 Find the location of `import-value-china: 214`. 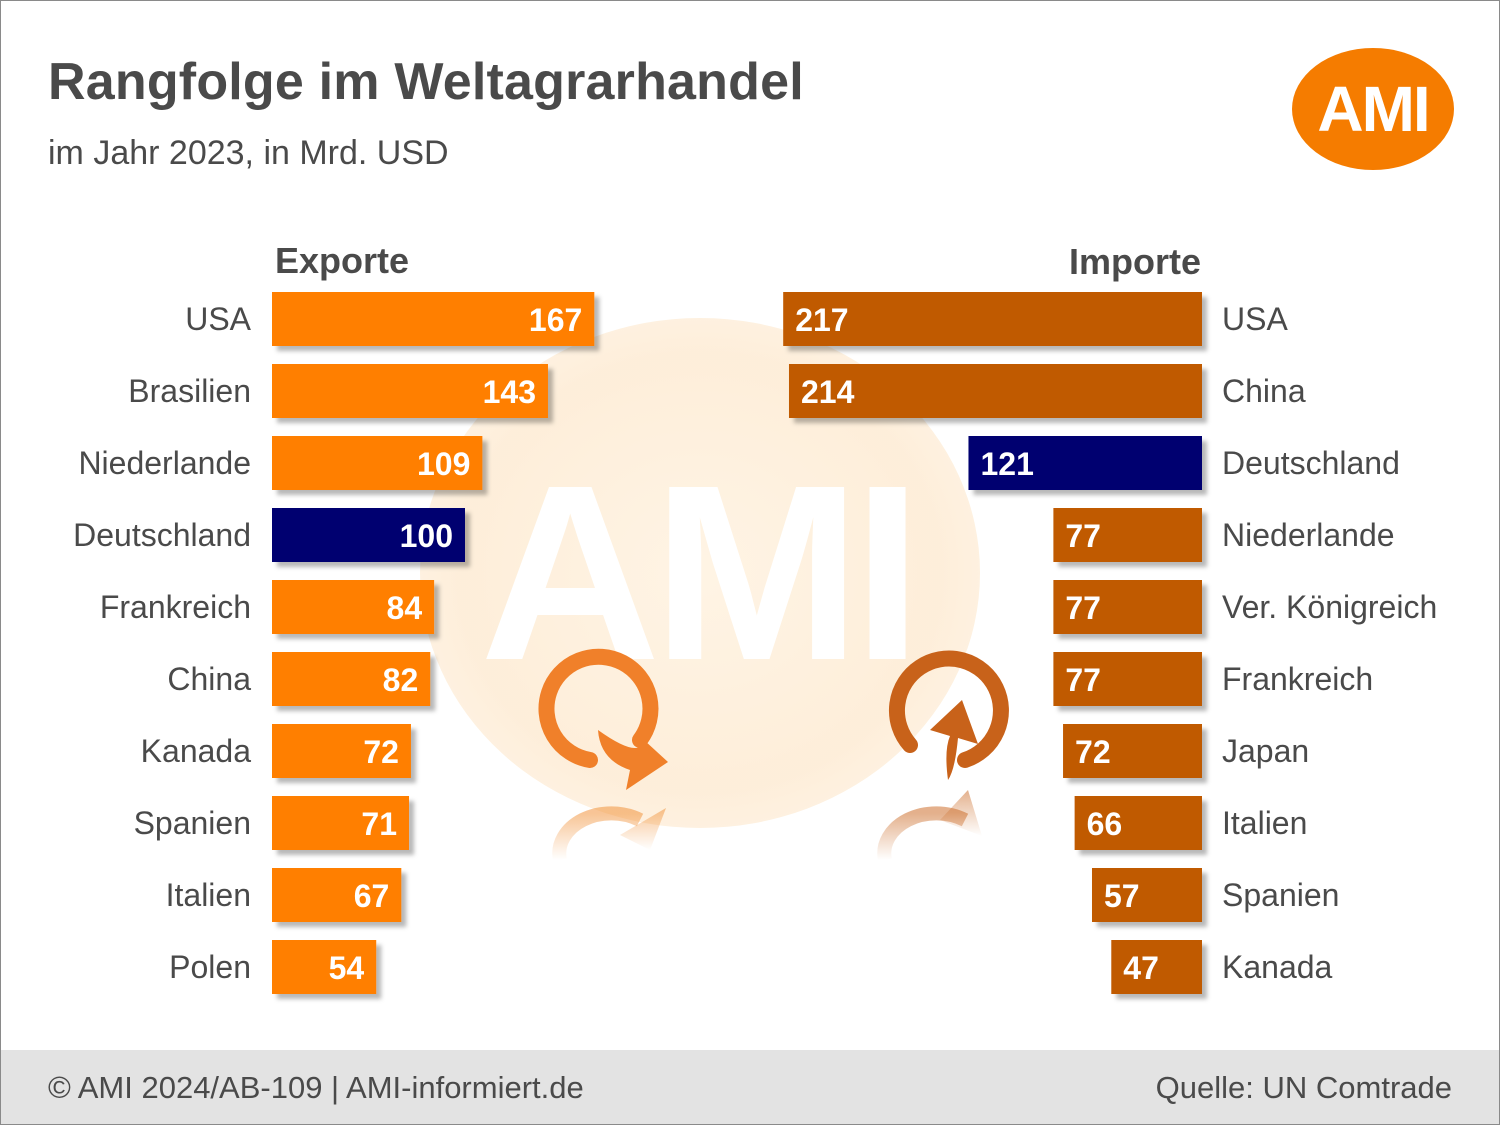

import-value-china: 214 is located at coordinates (828, 392).